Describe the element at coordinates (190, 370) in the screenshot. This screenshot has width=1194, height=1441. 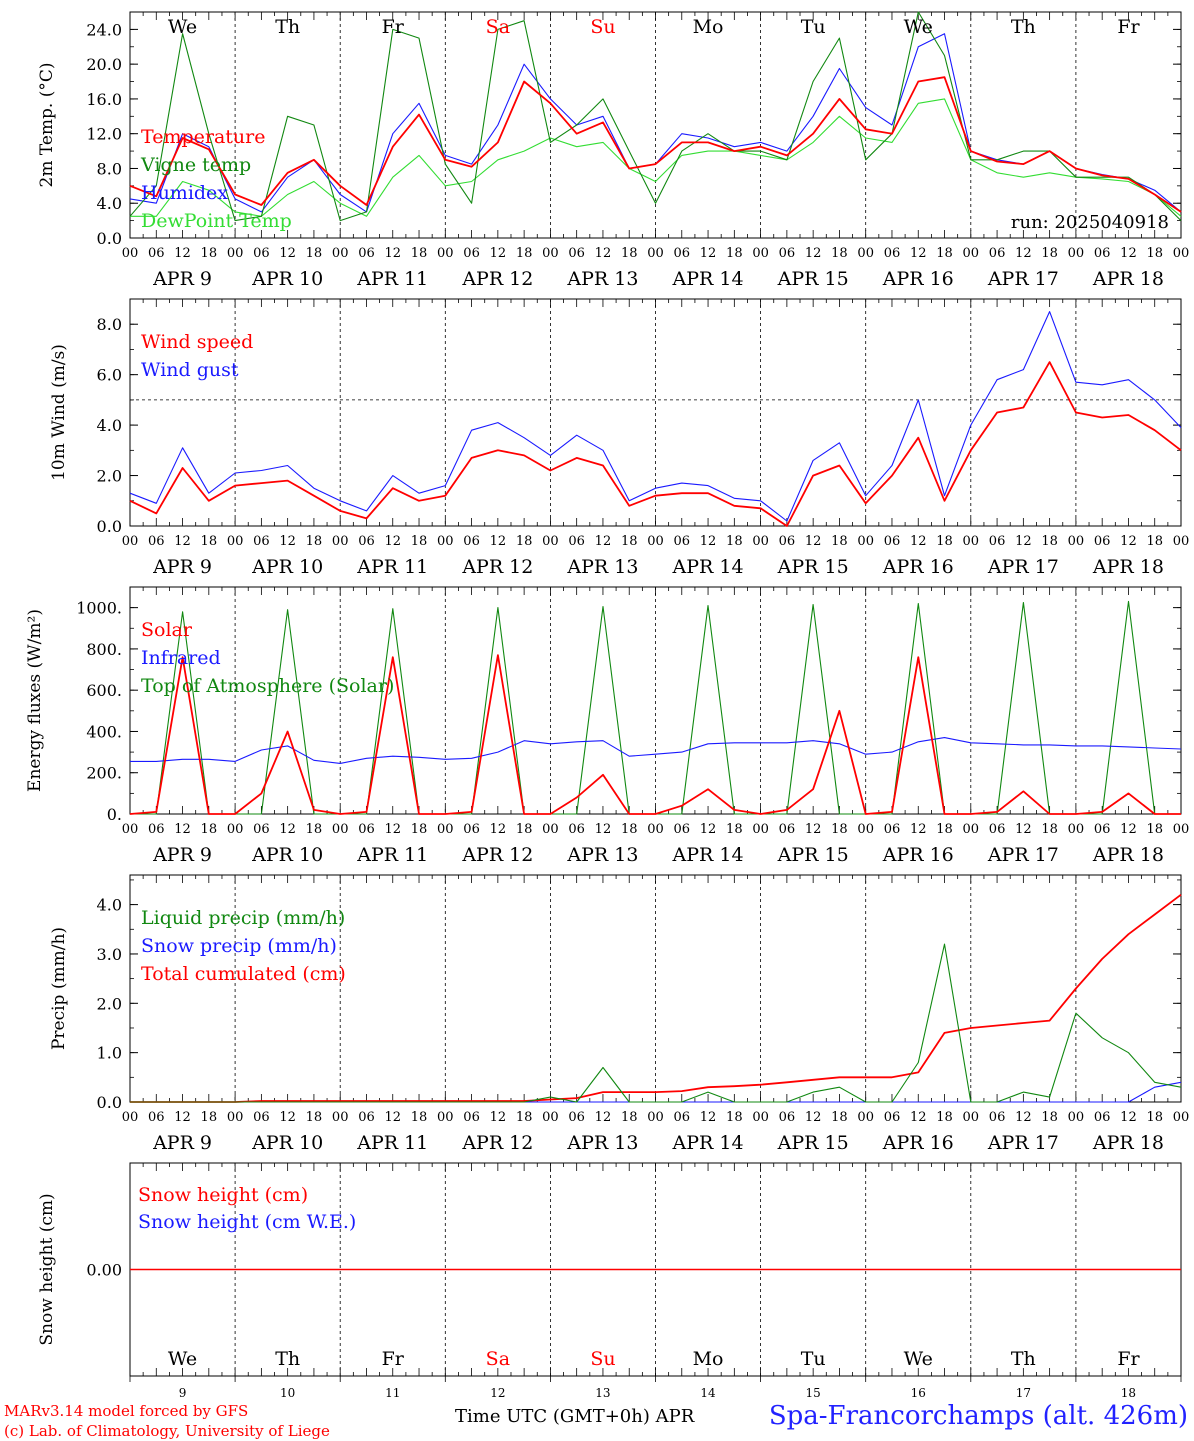
I see `legend-entry: Wind gust` at that location.